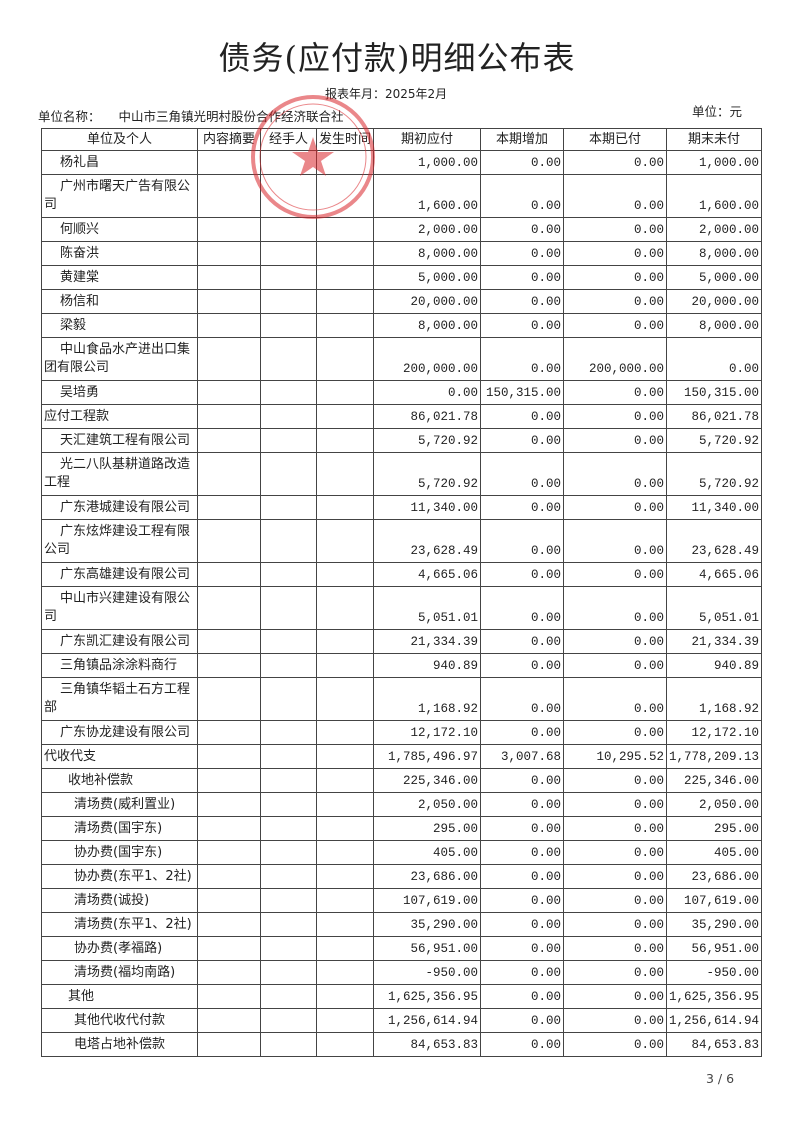 This screenshot has height=1123, width=794. What do you see at coordinates (427, 392) in the screenshot?
I see `opening-payable: 0.00` at bounding box center [427, 392].